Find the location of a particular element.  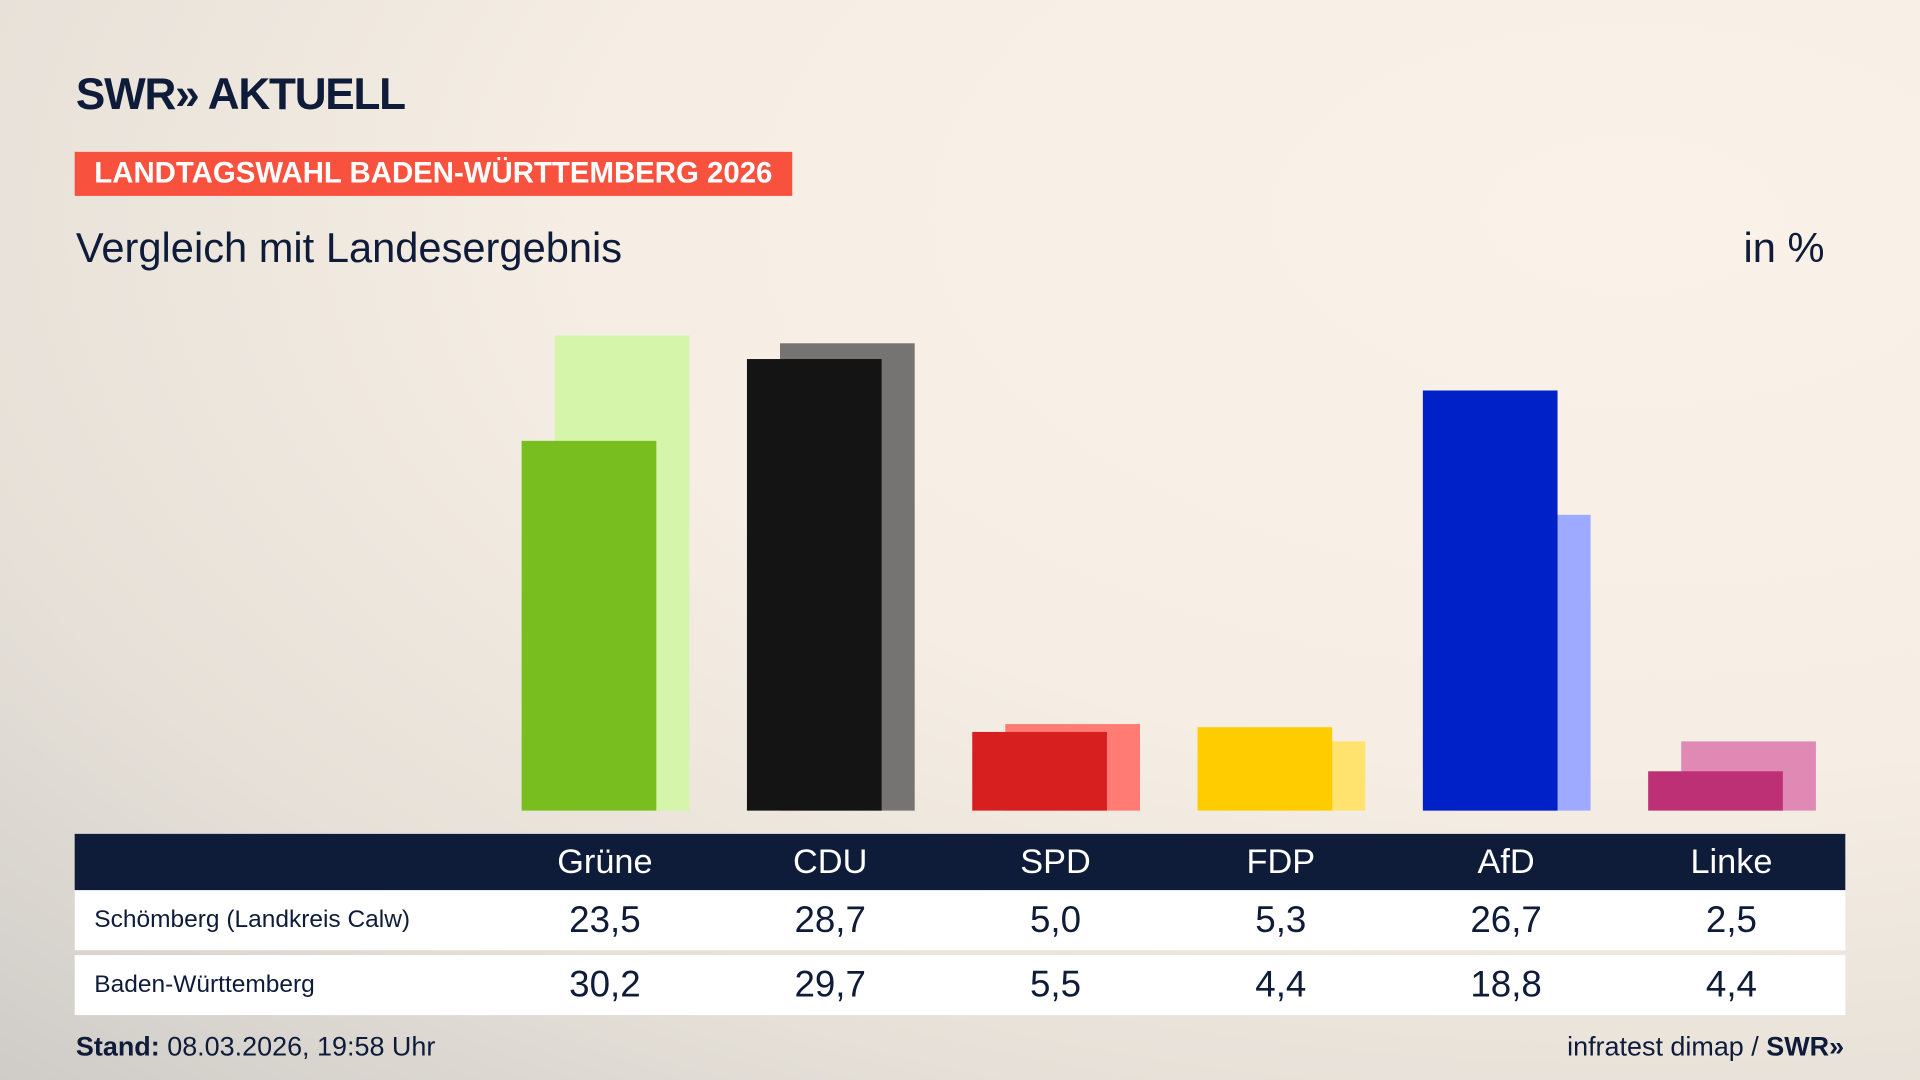

row-label: Schömberg (Landkreis Calw) is located at coordinates (252, 920).